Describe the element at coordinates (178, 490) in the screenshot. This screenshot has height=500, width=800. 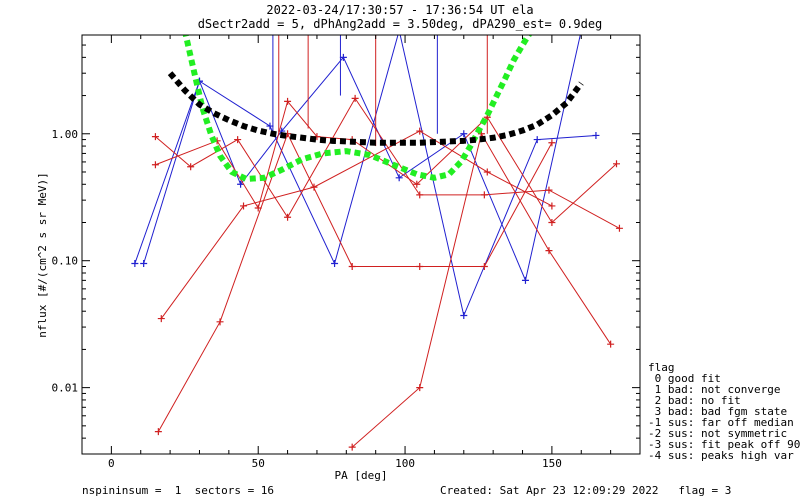
I see `footer-left-info: nspininsum = 1 sectors = 16` at that location.